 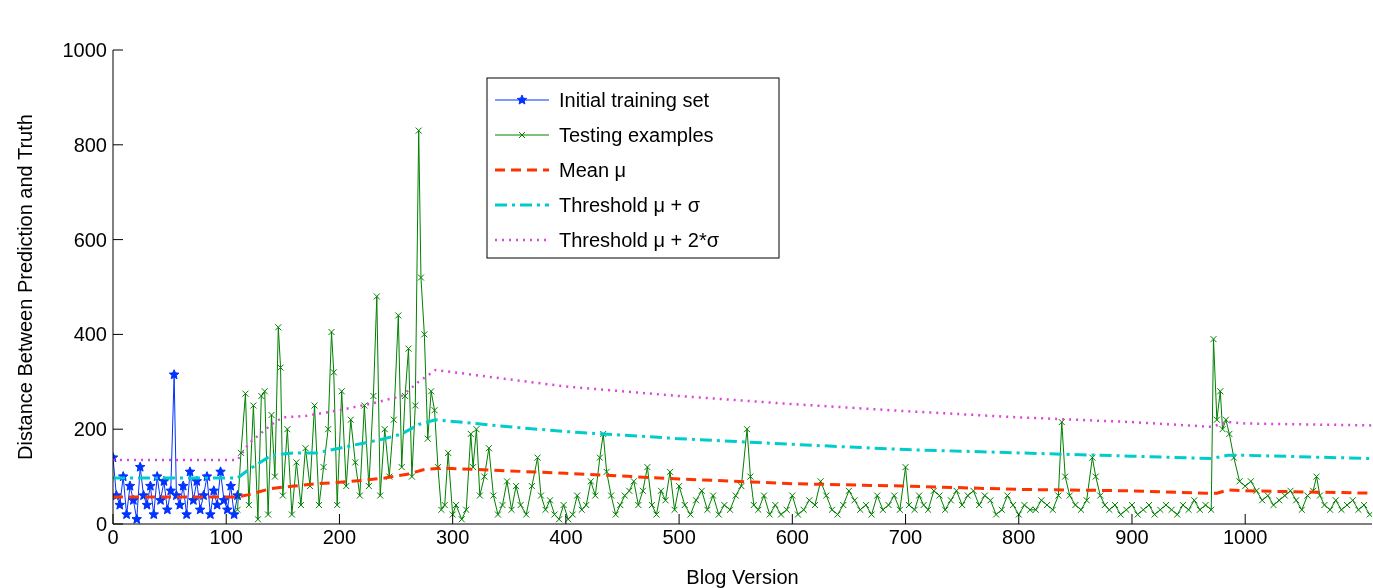 I want to click on x-tick-label: 200, so click(x=339, y=537).